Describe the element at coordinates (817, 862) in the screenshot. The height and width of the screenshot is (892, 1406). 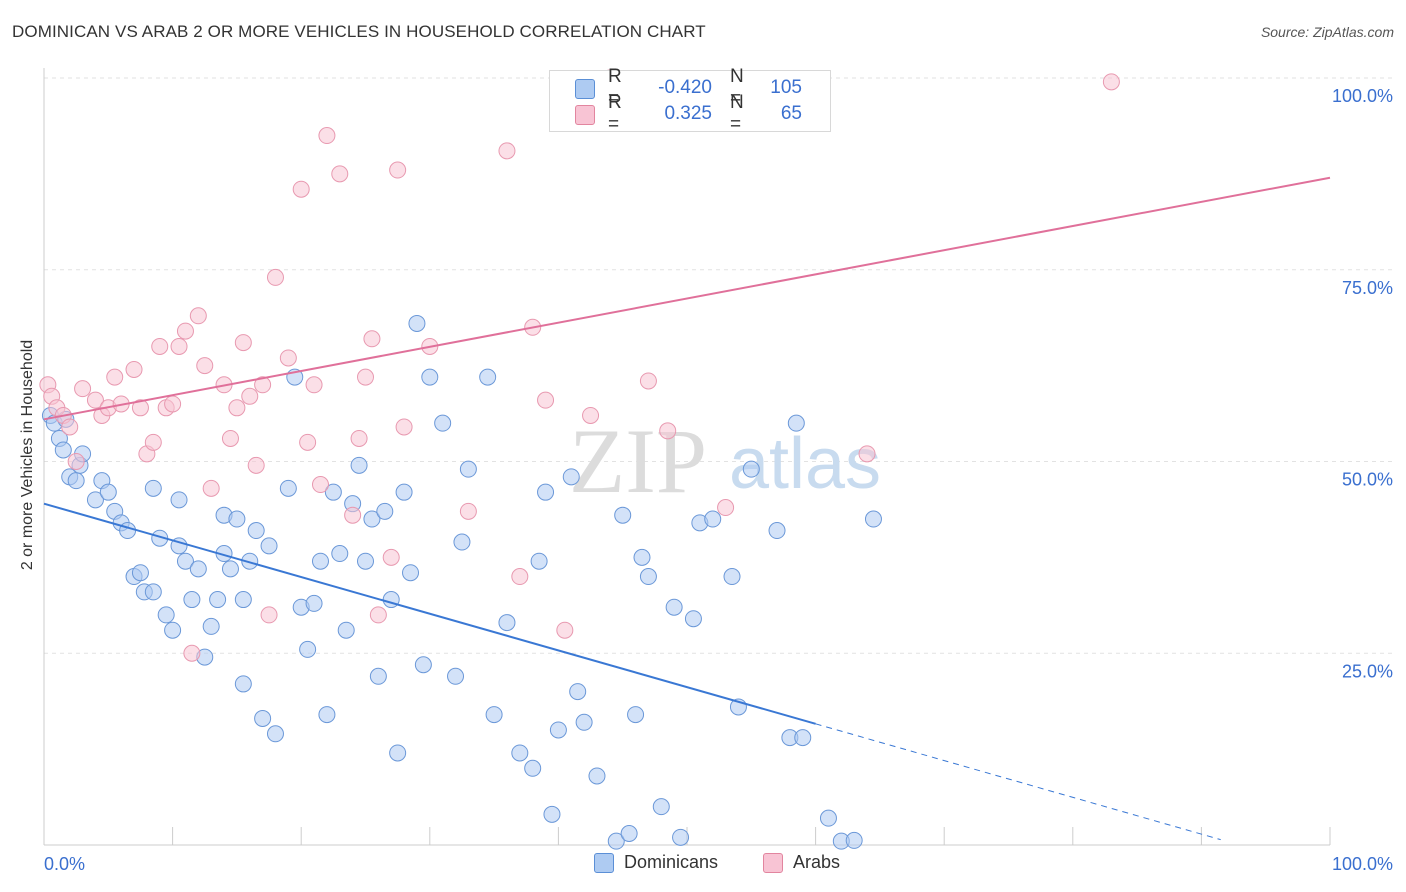
I see `arabs-legend-label: Arabs` at that location.